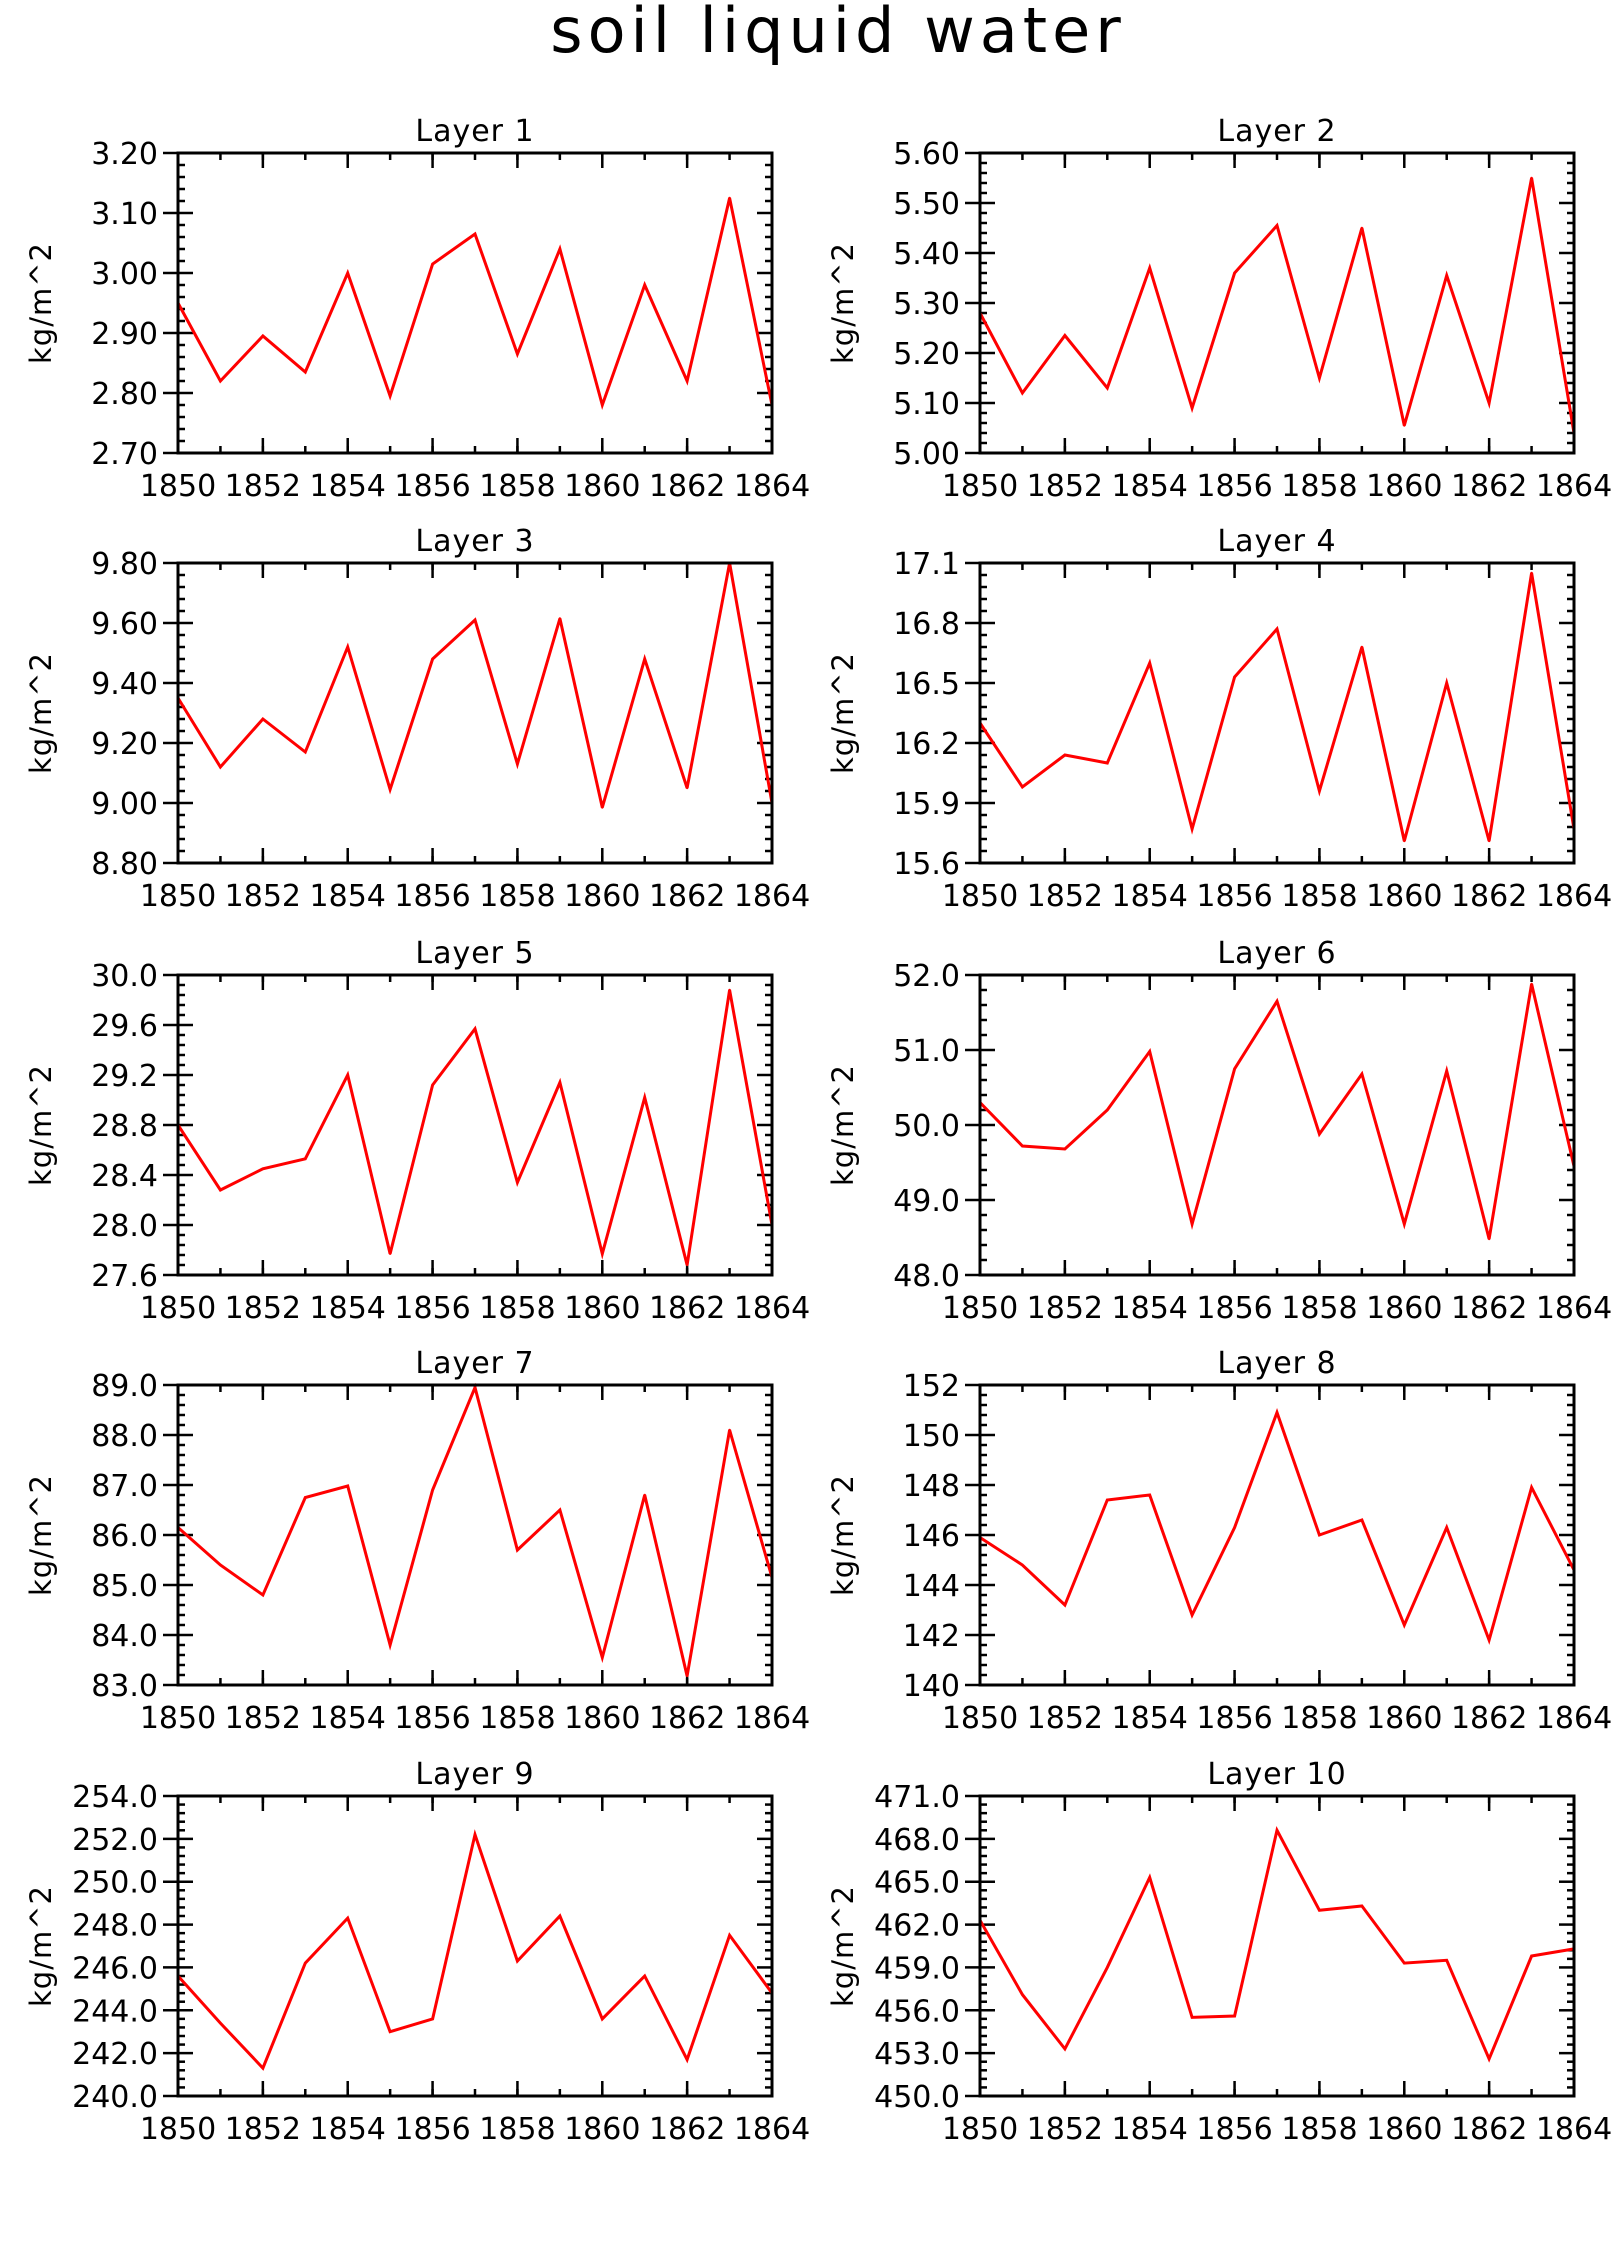 This screenshot has height=2266, width=1617. I want to click on y-tick-label: 86.0, so click(124, 1536).